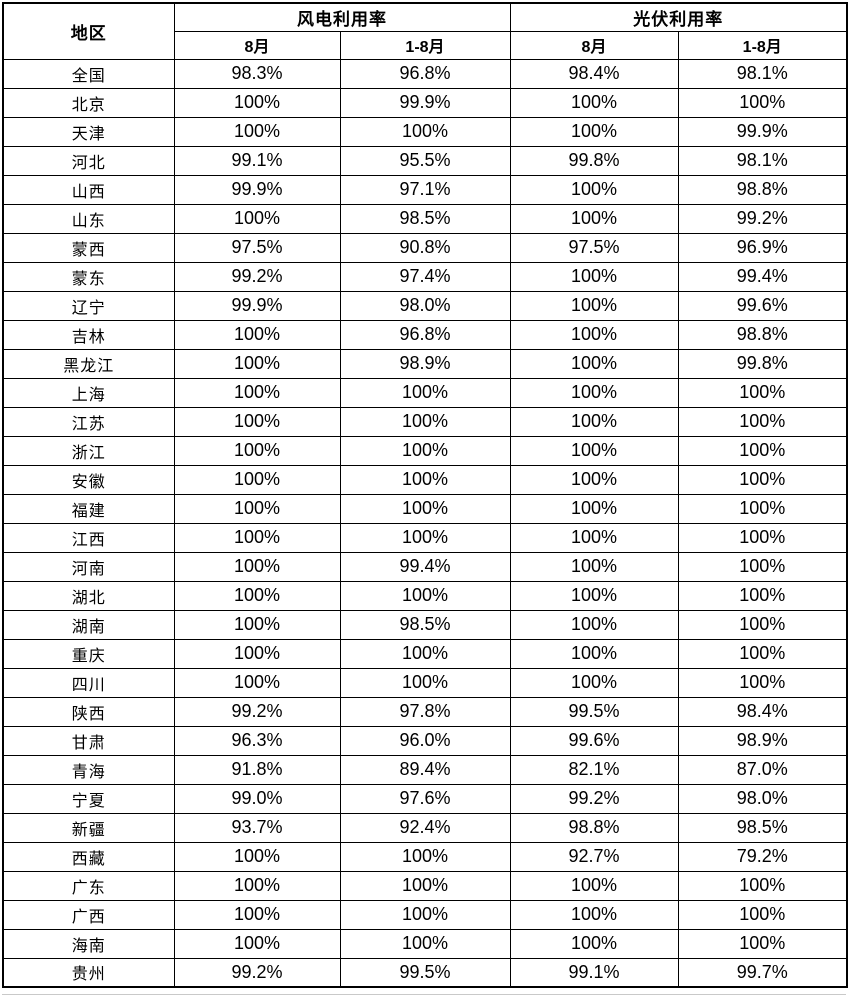 The width and height of the screenshot is (848, 1001). Describe the element at coordinates (88, 624) in the screenshot. I see `region-cell: 湖南` at that location.